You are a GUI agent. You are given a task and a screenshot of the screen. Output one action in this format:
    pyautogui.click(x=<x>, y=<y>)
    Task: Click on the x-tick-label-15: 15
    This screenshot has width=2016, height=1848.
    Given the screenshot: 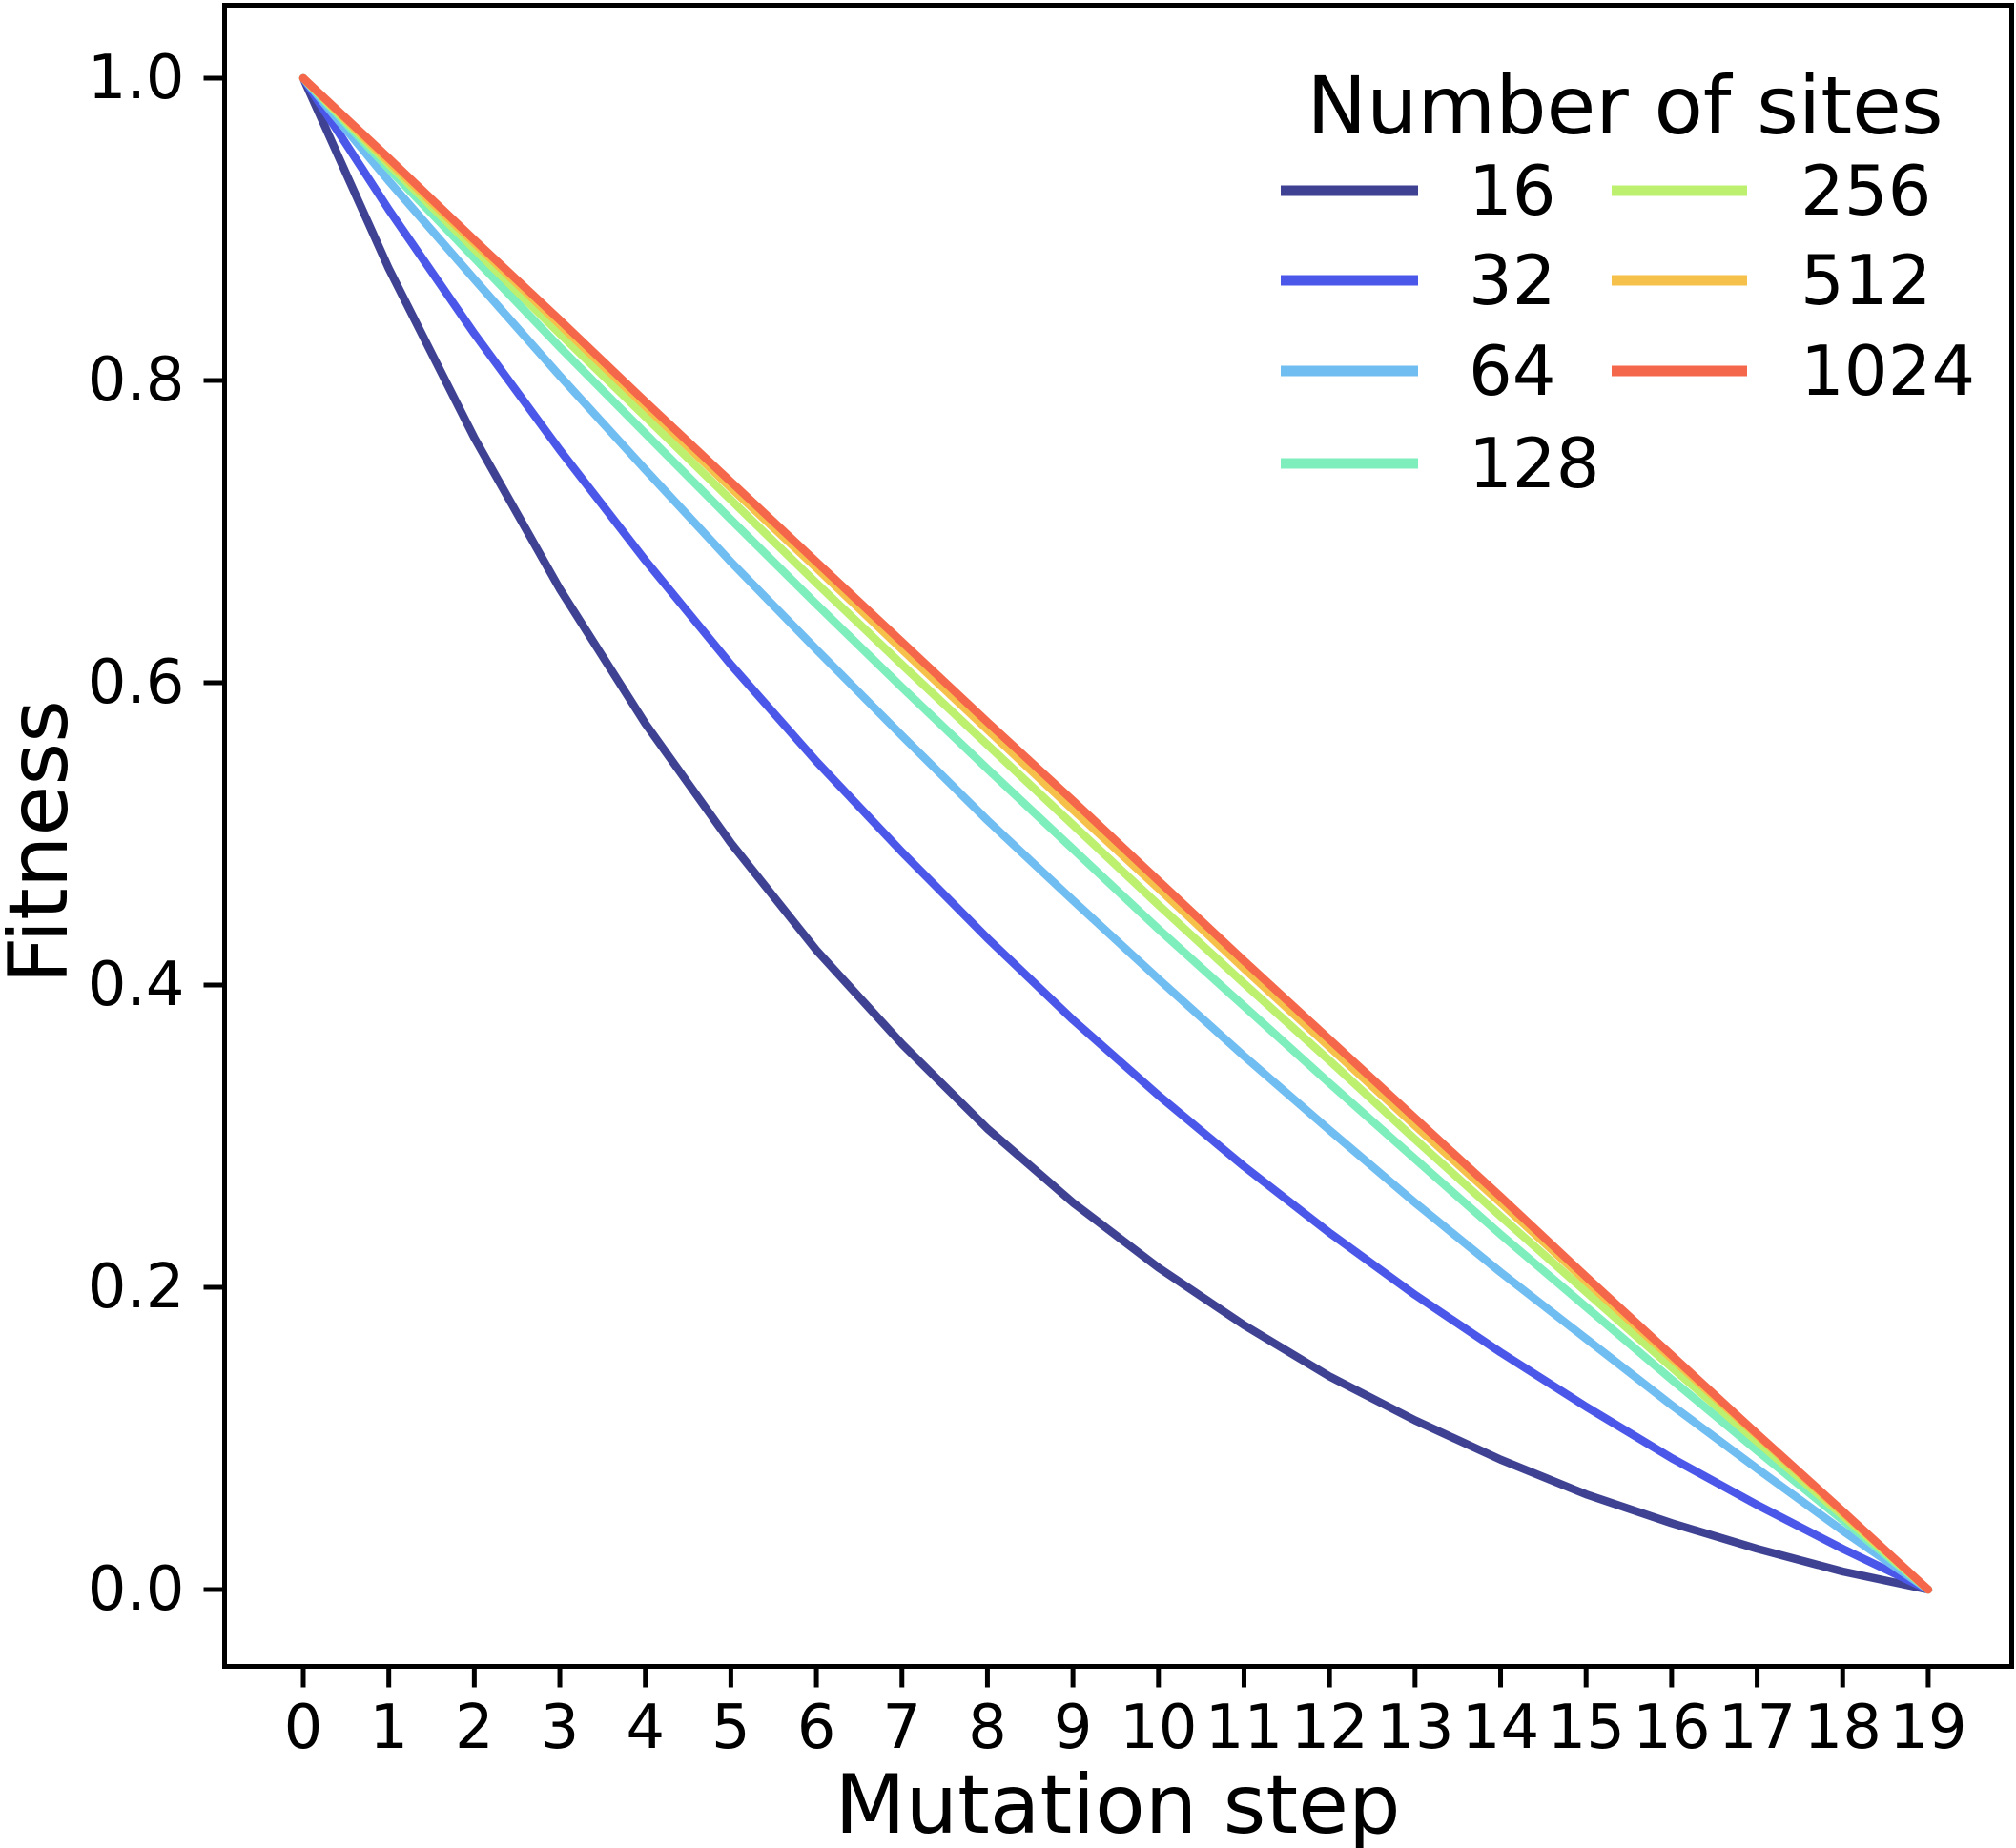 What is the action you would take?
    pyautogui.click(x=1585, y=1728)
    